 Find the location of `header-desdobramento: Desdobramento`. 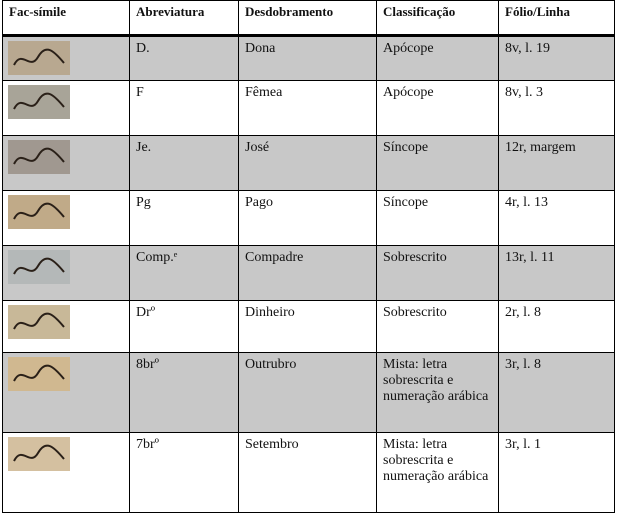

header-desdobramento: Desdobramento is located at coordinates (307, 18).